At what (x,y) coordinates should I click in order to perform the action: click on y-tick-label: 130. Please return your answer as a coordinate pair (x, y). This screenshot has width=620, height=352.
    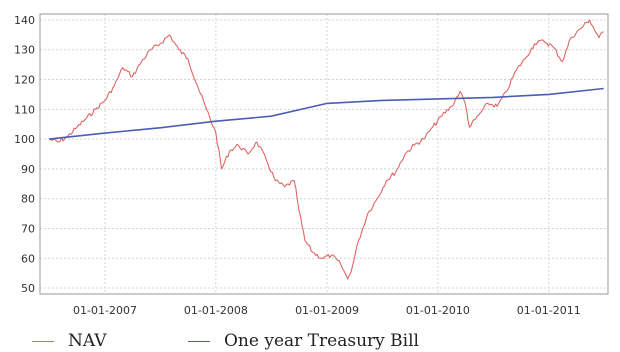
    Looking at the image, I should click on (24, 50).